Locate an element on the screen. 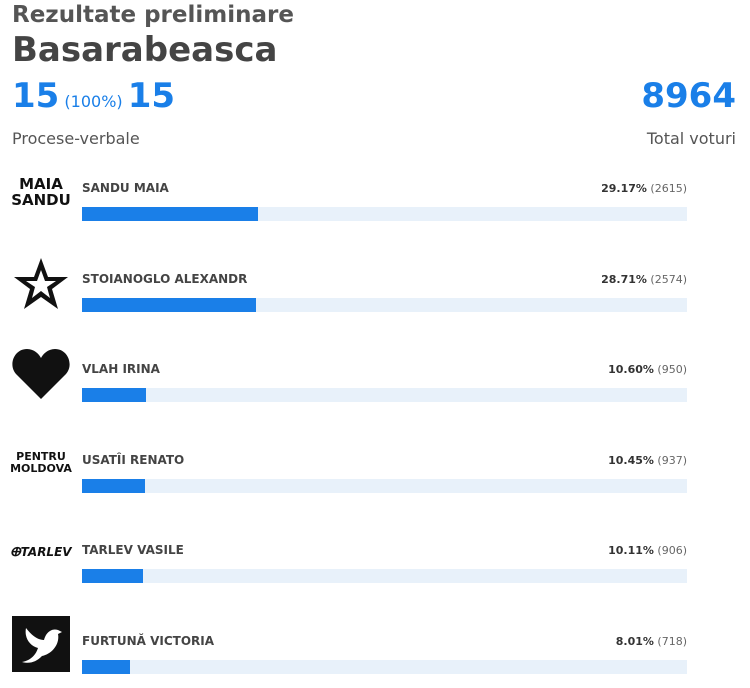 The width and height of the screenshot is (750, 688). candidate-result: 8.01% (718) is located at coordinates (651, 641).